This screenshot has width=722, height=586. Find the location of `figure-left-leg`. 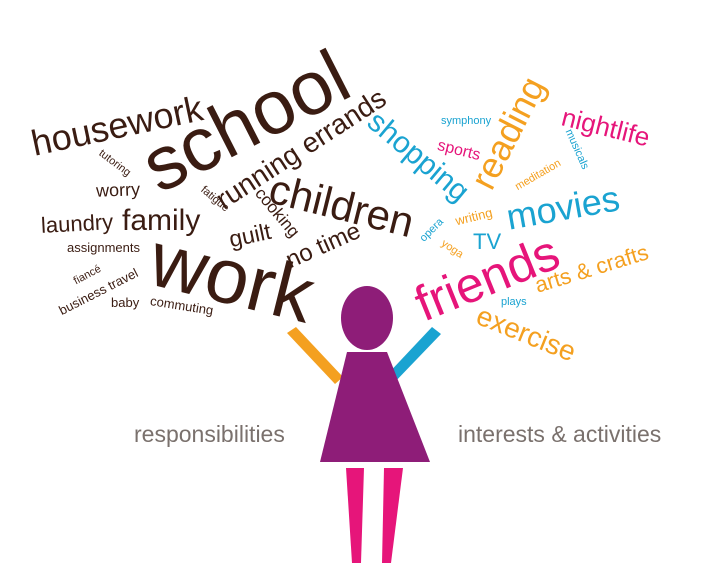

figure-left-leg is located at coordinates (355, 515).